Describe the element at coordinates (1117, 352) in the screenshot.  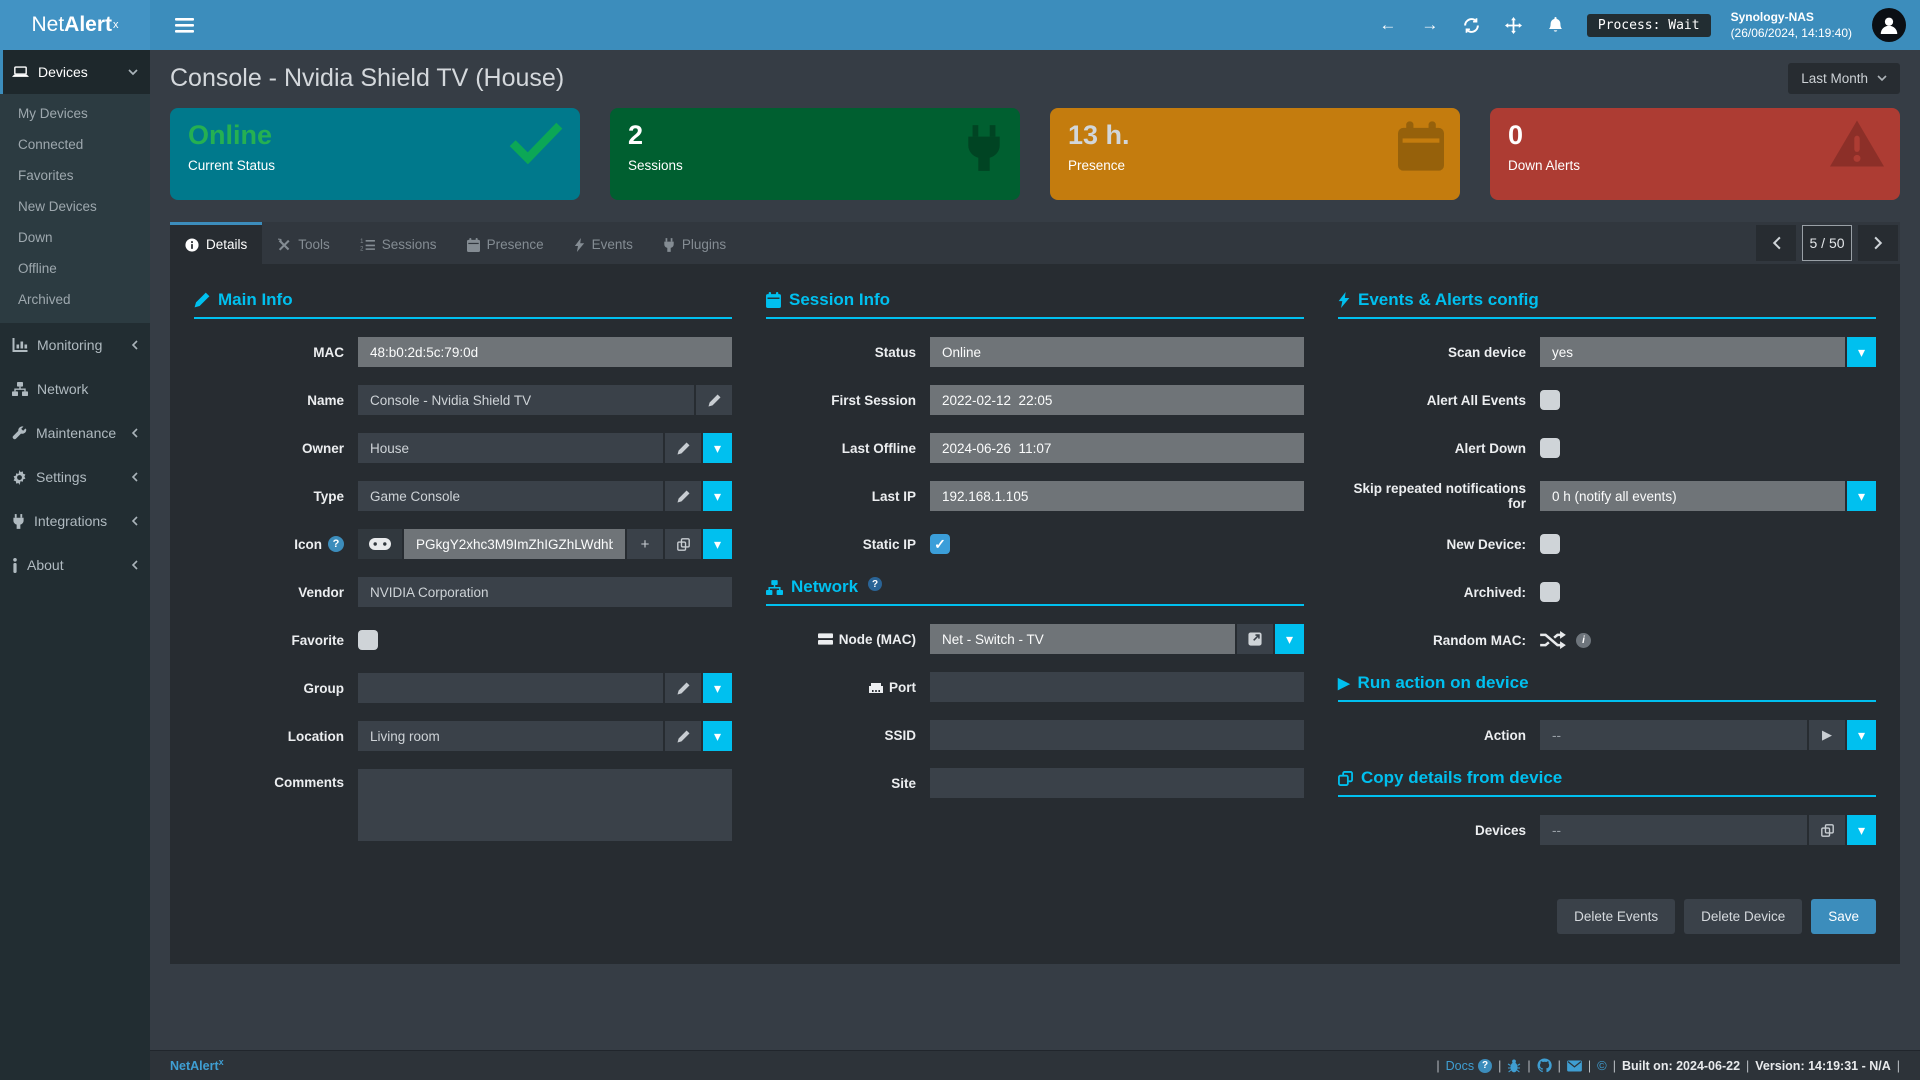
I see `status-input` at that location.